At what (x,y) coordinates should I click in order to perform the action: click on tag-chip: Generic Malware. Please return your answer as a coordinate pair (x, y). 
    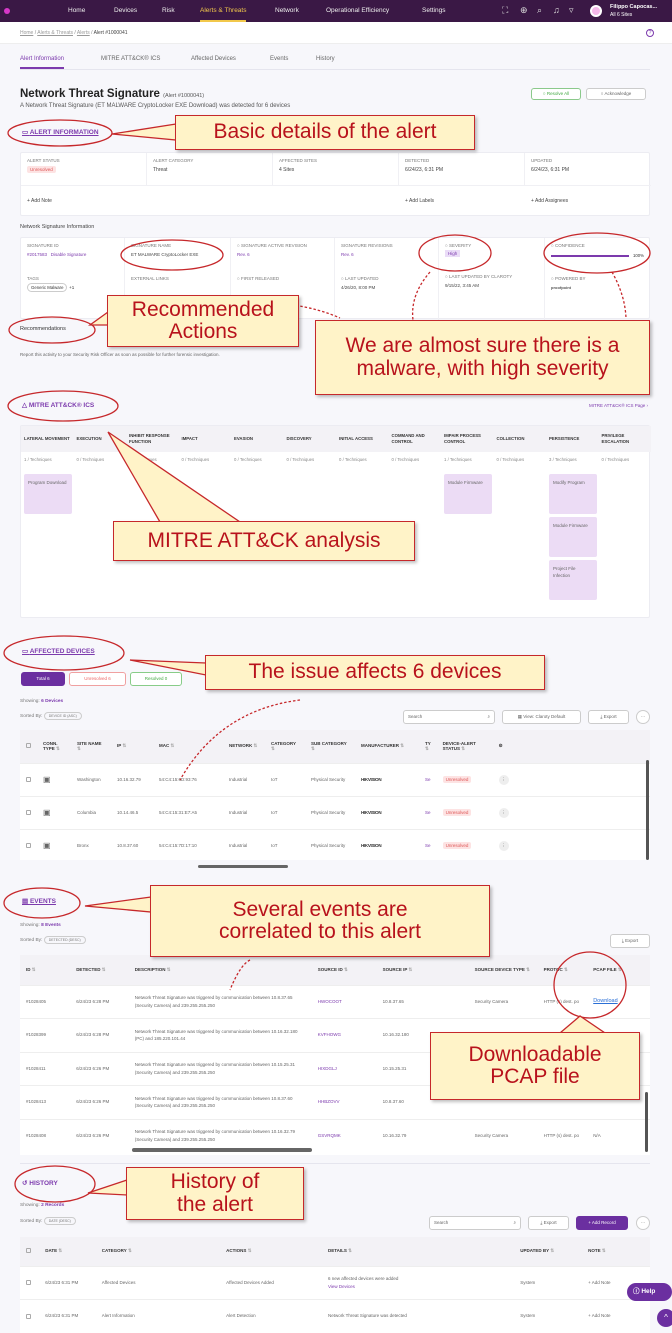
    Looking at the image, I should click on (47, 287).